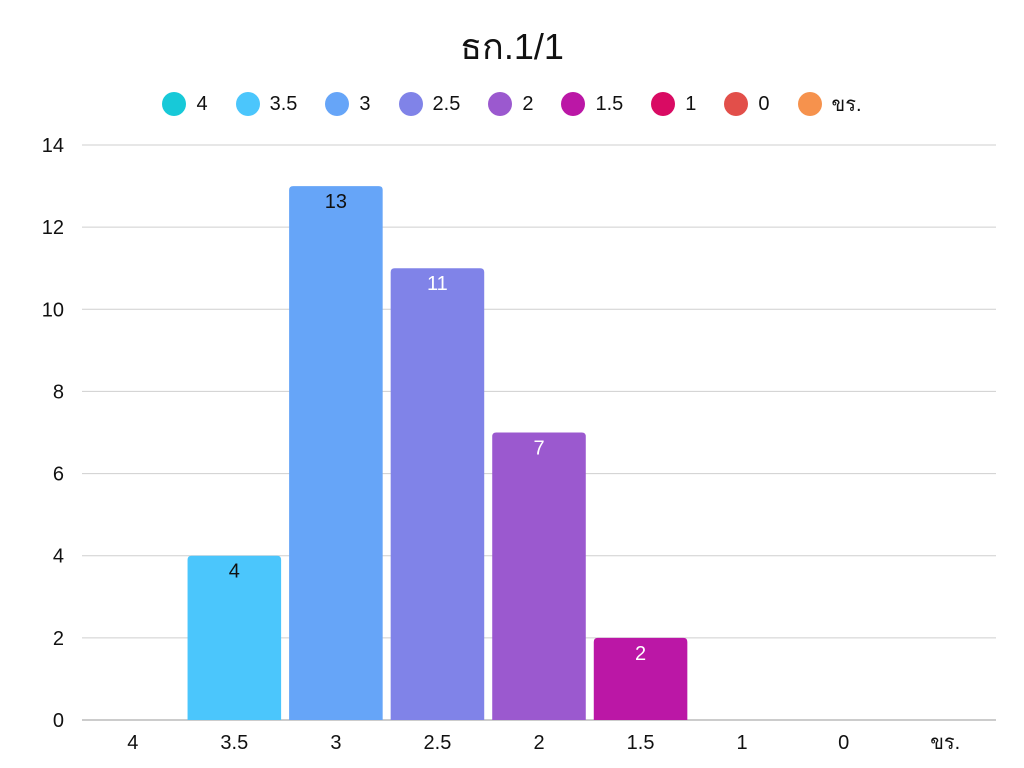 The width and height of the screenshot is (1024, 768). I want to click on x-tick-label: 3, so click(335, 743).